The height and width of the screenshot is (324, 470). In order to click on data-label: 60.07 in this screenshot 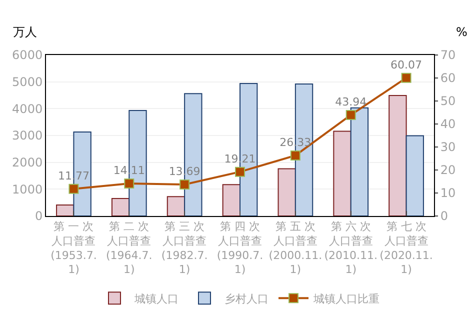, I will do `click(406, 65)`.